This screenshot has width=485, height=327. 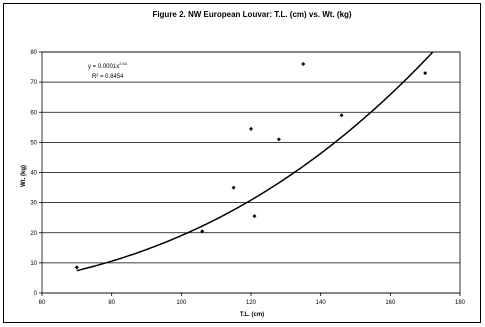 I want to click on x-tick-labels: 60 80 100 120 140 160 180, so click(x=252, y=299).